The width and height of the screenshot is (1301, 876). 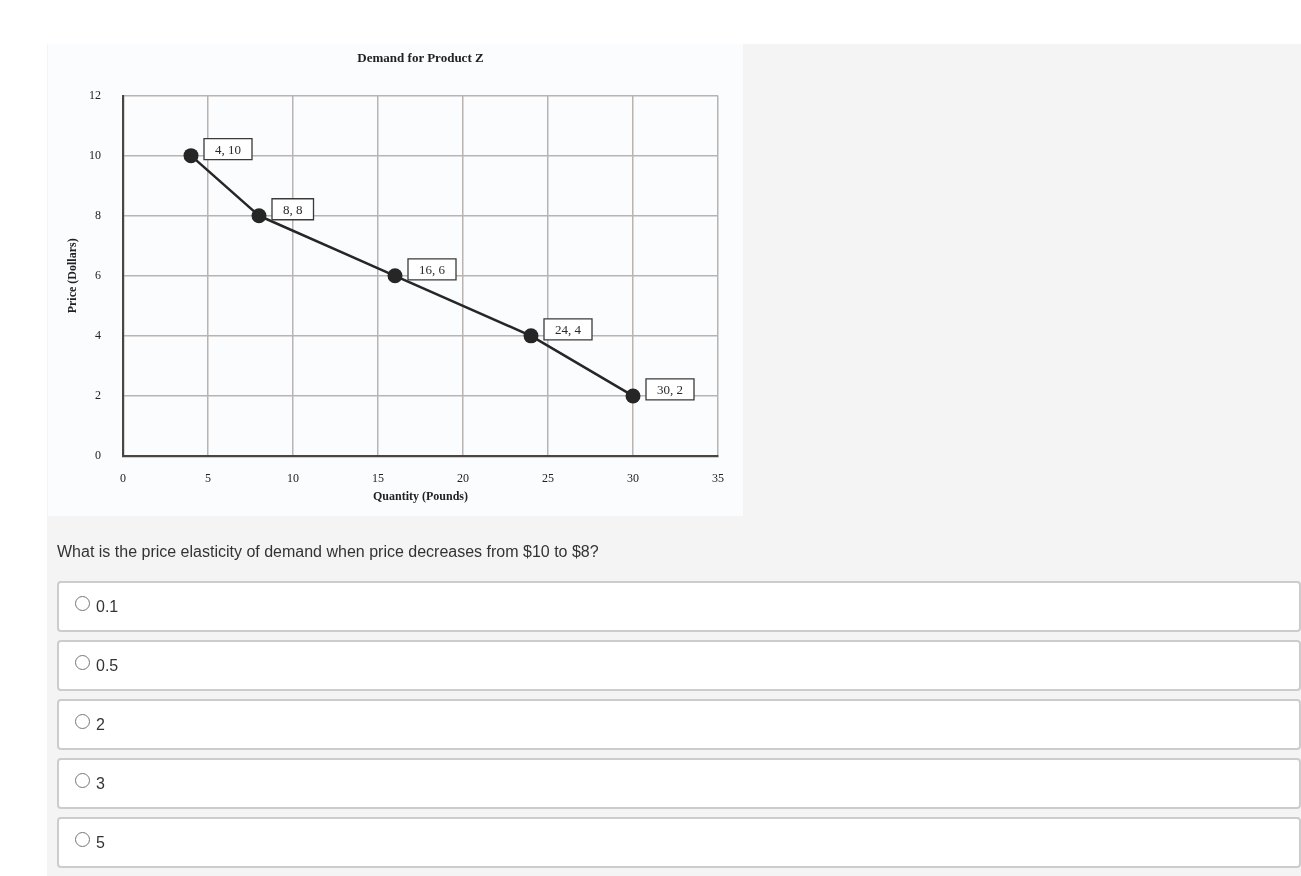 What do you see at coordinates (548, 478) in the screenshot?
I see `x-tick-label: 25` at bounding box center [548, 478].